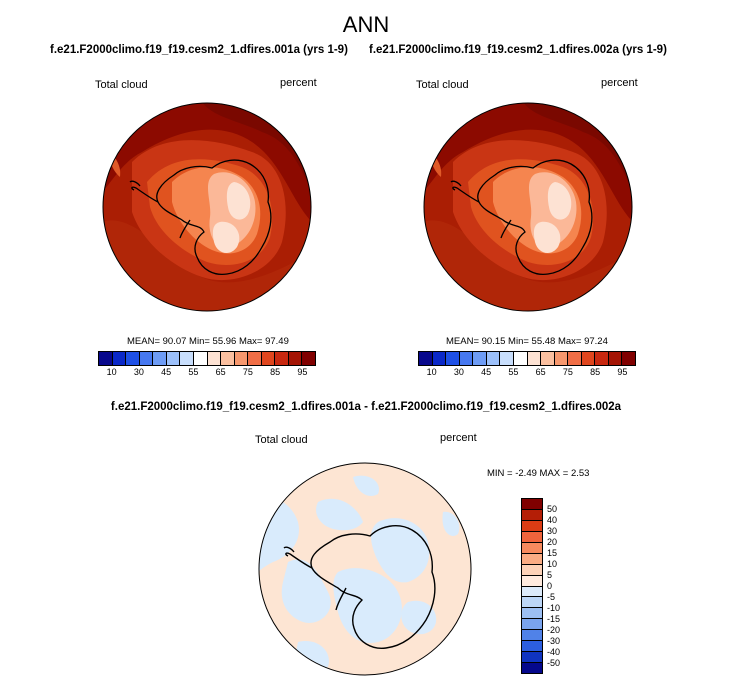  Describe the element at coordinates (281, 440) in the screenshot. I see `variable-label-diff: Total cloud` at that location.